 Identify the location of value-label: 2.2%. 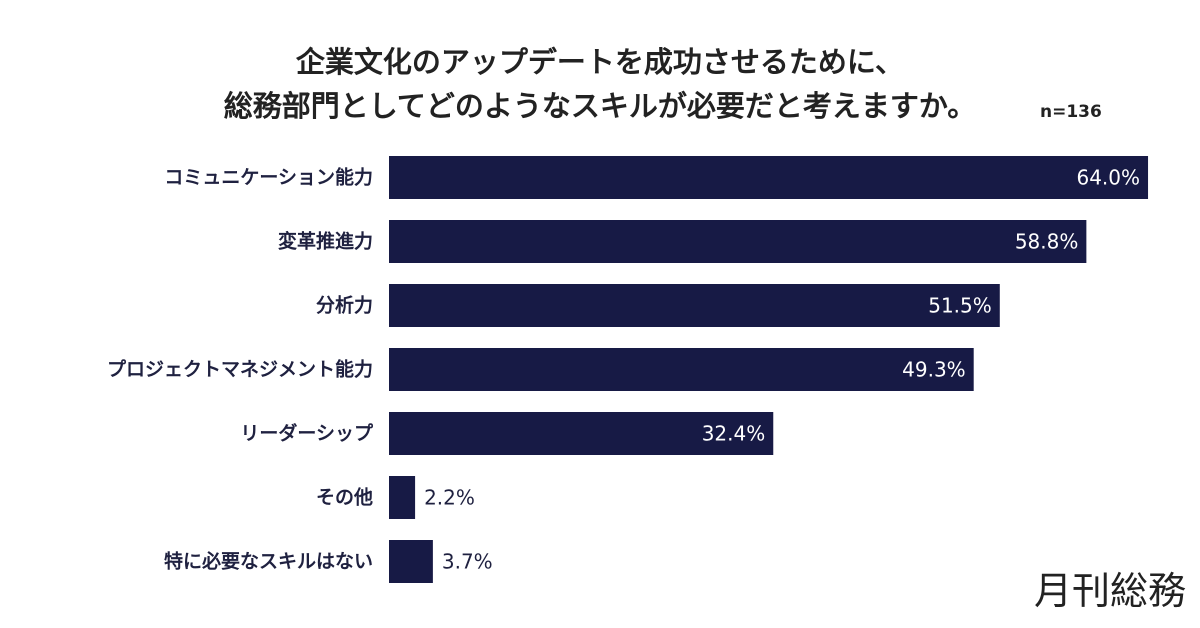
(449, 498).